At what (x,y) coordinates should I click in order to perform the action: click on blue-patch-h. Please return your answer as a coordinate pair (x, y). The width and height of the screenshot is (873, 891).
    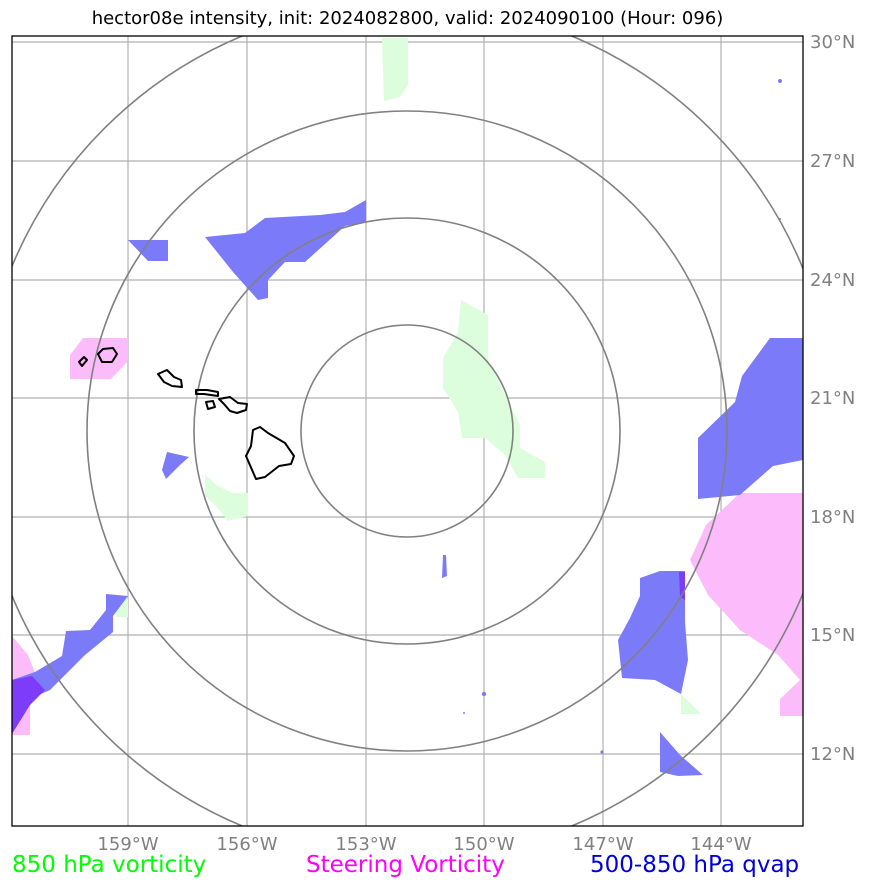
    Looking at the image, I should click on (444, 566).